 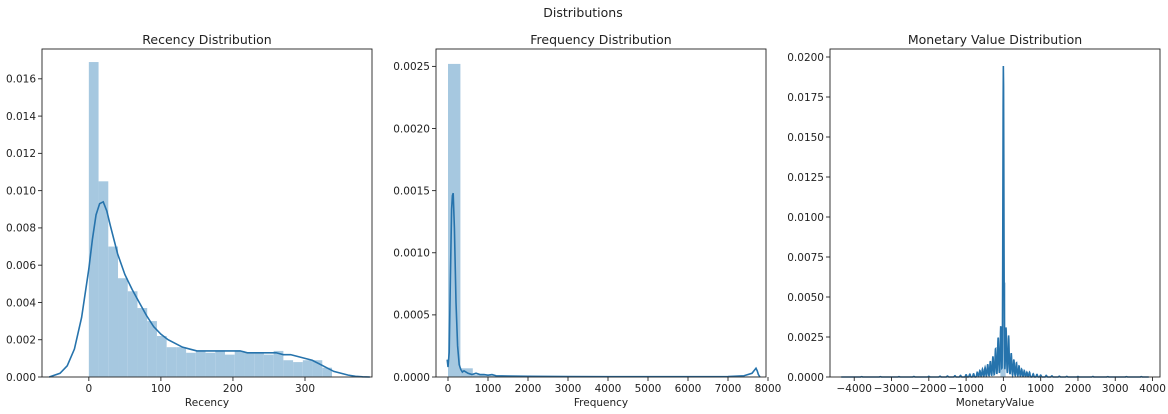 What do you see at coordinates (21, 266) in the screenshot?
I see `recency-y-tick-label: 0.006` at bounding box center [21, 266].